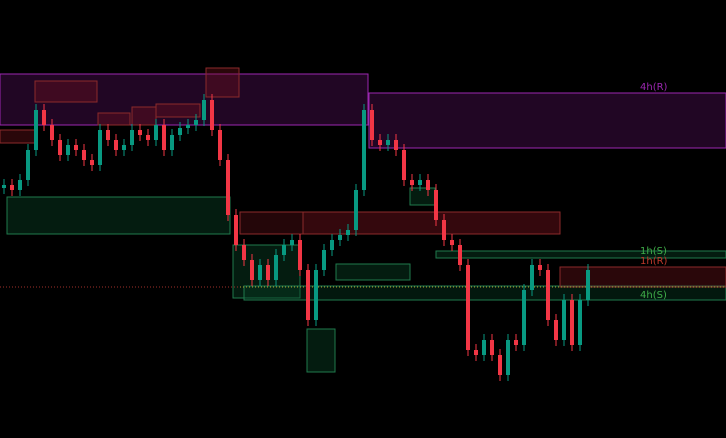 Image resolution: width=726 pixels, height=438 pixels. I want to click on zone-4h-resistance, so click(547, 120).